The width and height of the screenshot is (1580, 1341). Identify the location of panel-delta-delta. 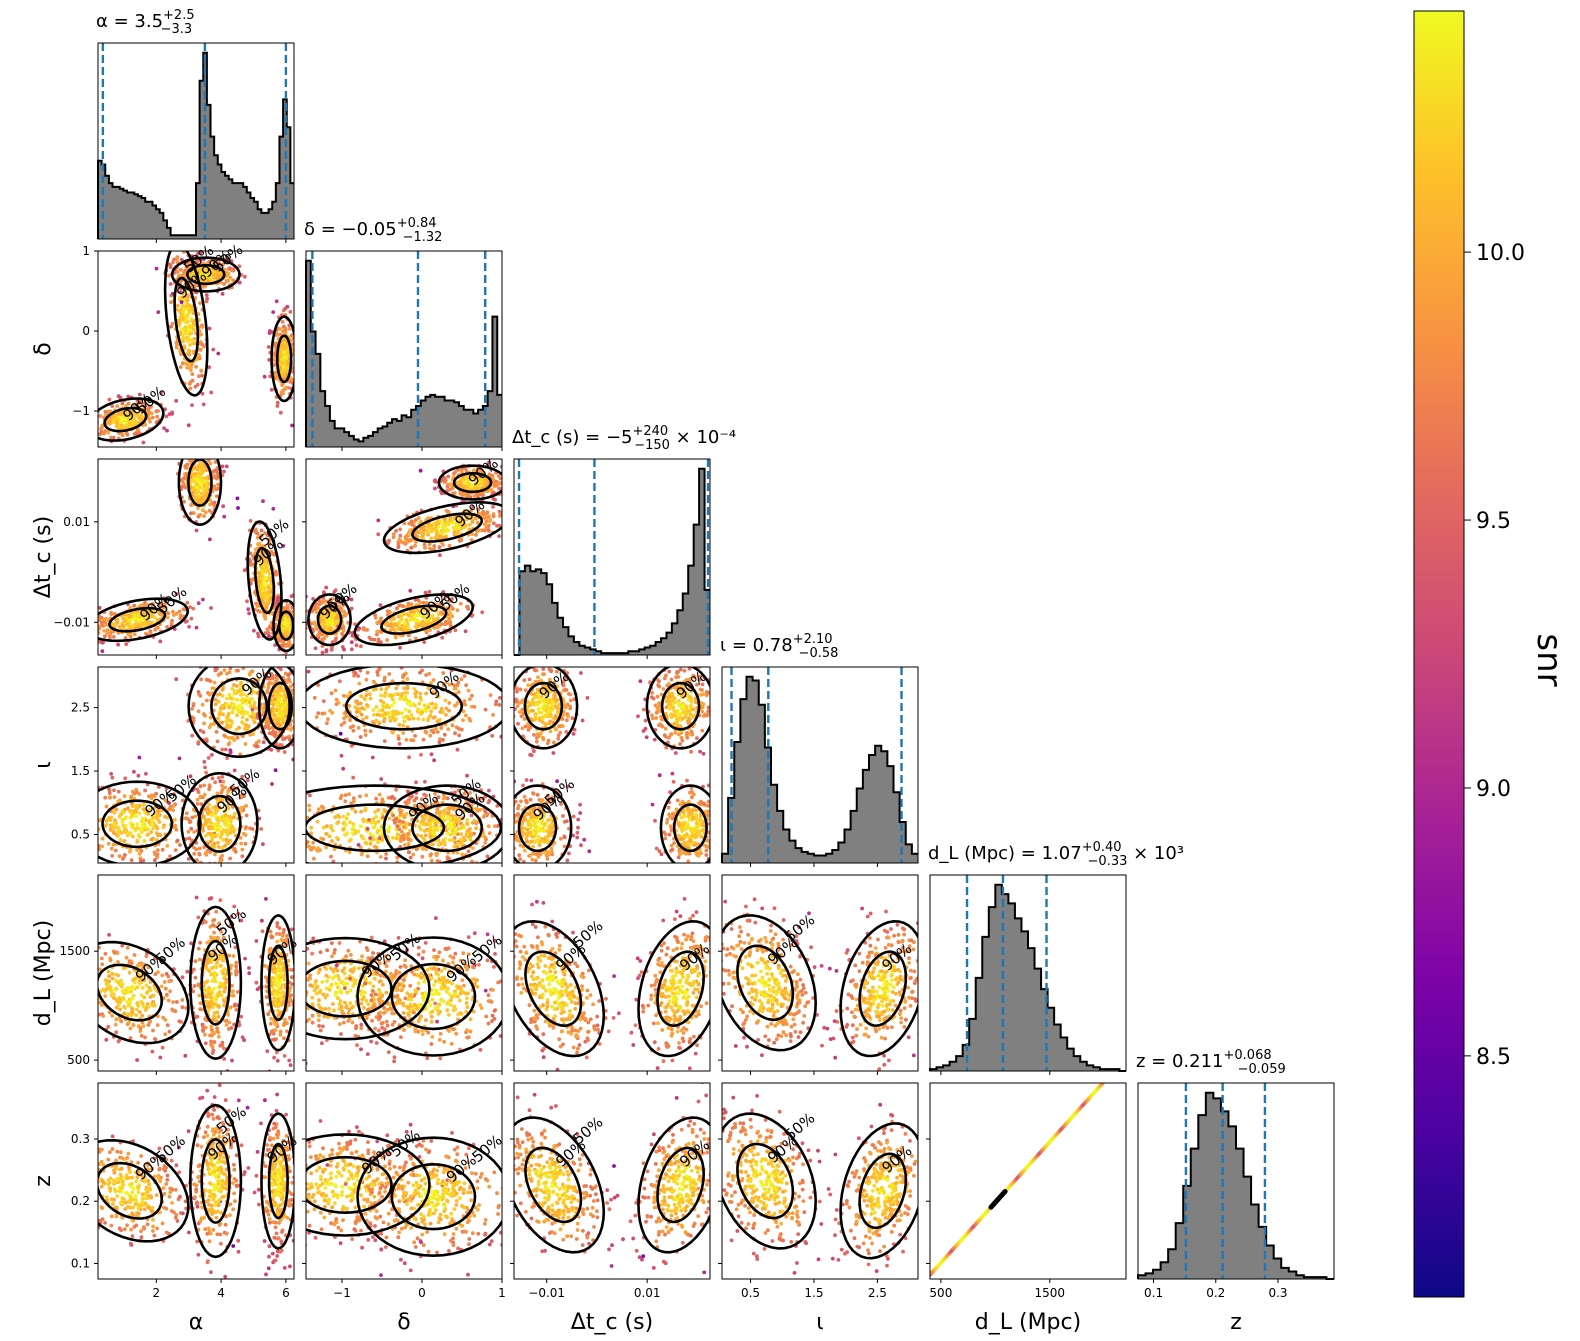
(404, 349).